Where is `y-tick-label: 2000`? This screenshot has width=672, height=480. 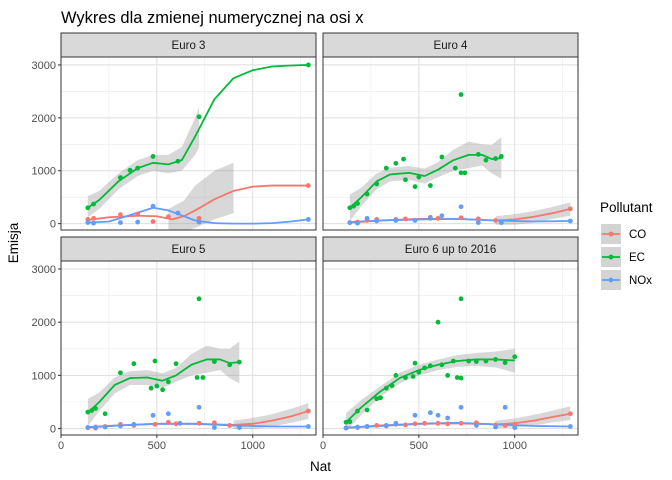 y-tick-label: 2000 is located at coordinates (44, 323).